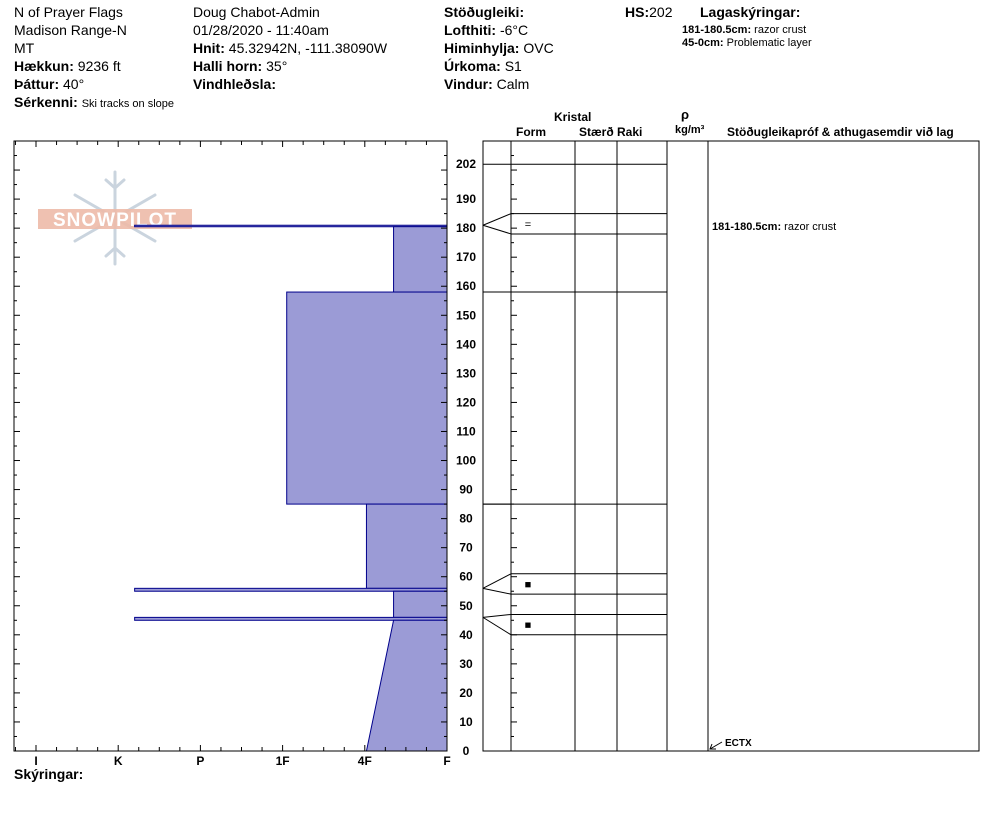 This screenshot has width=994, height=840. What do you see at coordinates (738, 743) in the screenshot?
I see `test-label-0: ECTX` at bounding box center [738, 743].